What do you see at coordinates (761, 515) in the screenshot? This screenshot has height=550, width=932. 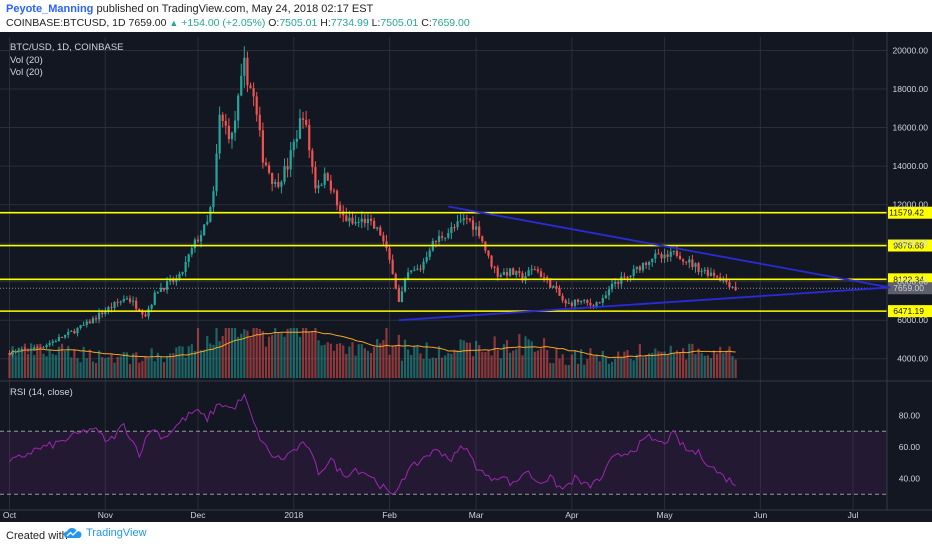 I see `x-tick-label: Jun` at bounding box center [761, 515].